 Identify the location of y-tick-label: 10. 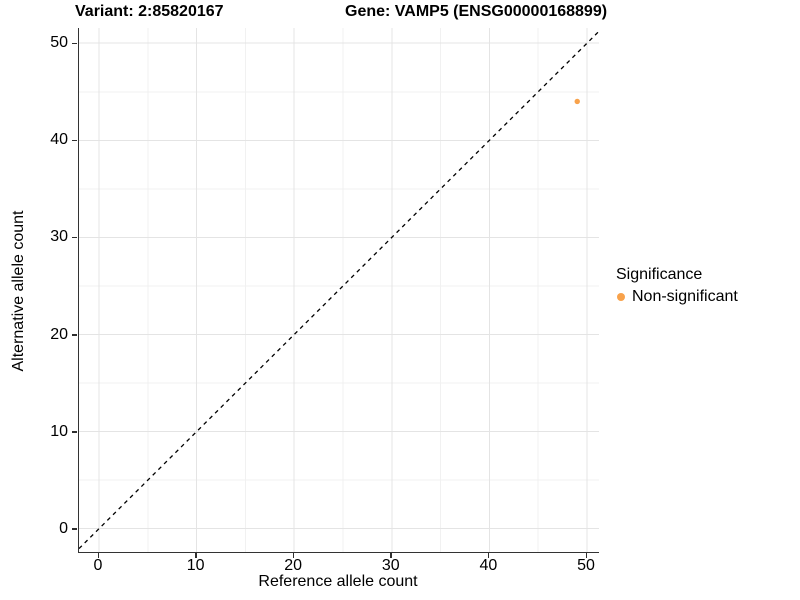
(59, 431).